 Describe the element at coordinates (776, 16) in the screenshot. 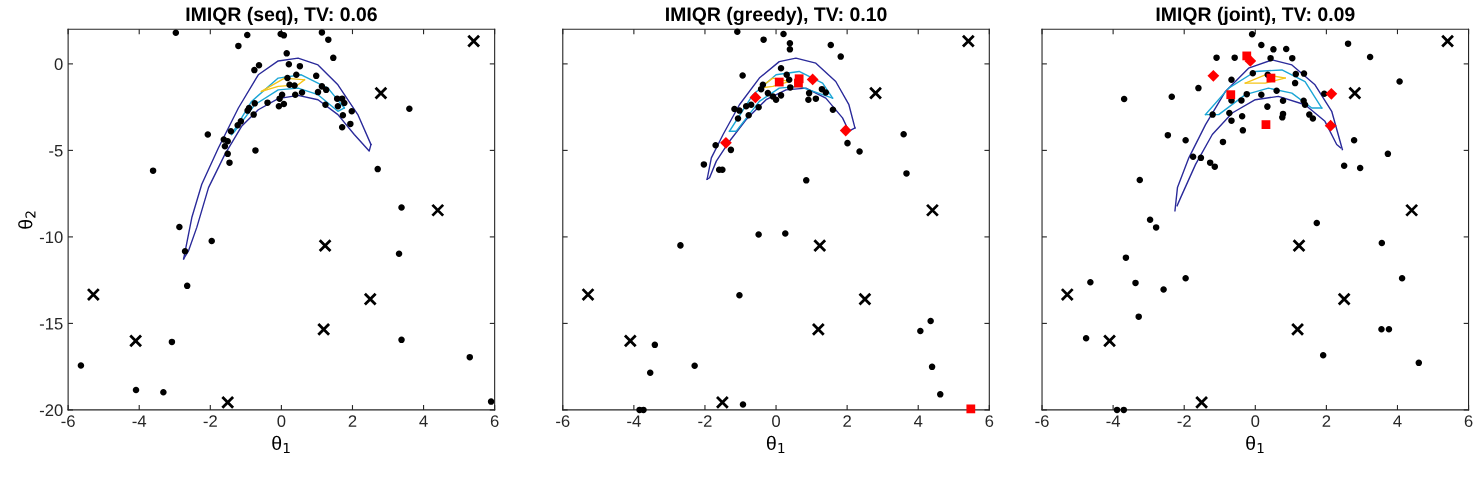

I see `chart-title: IMIQR (greedy), TV: 0.10` at that location.